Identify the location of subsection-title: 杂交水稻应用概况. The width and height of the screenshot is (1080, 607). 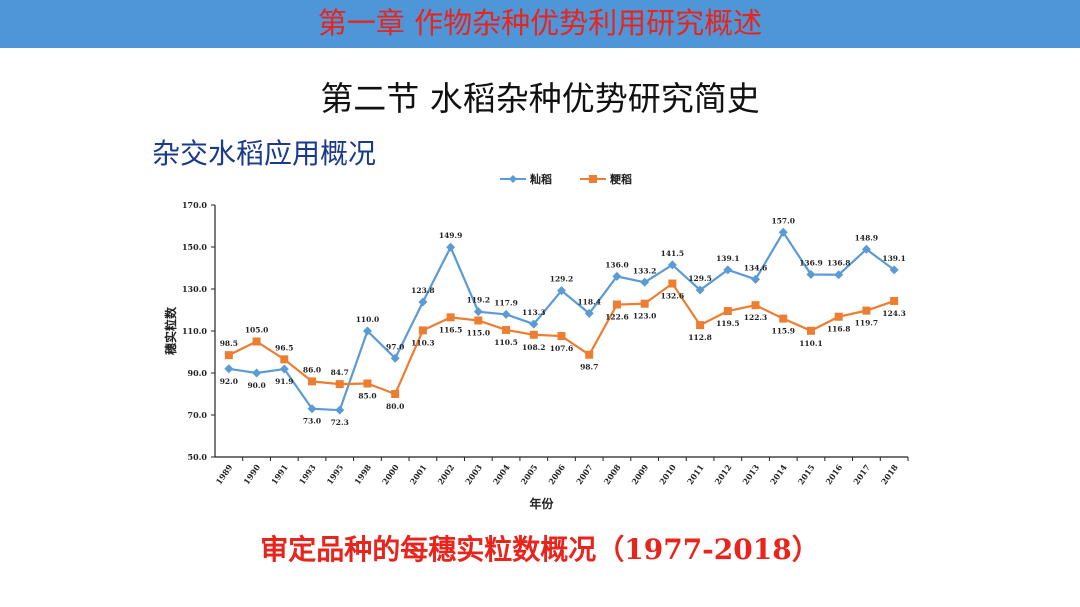
(264, 153).